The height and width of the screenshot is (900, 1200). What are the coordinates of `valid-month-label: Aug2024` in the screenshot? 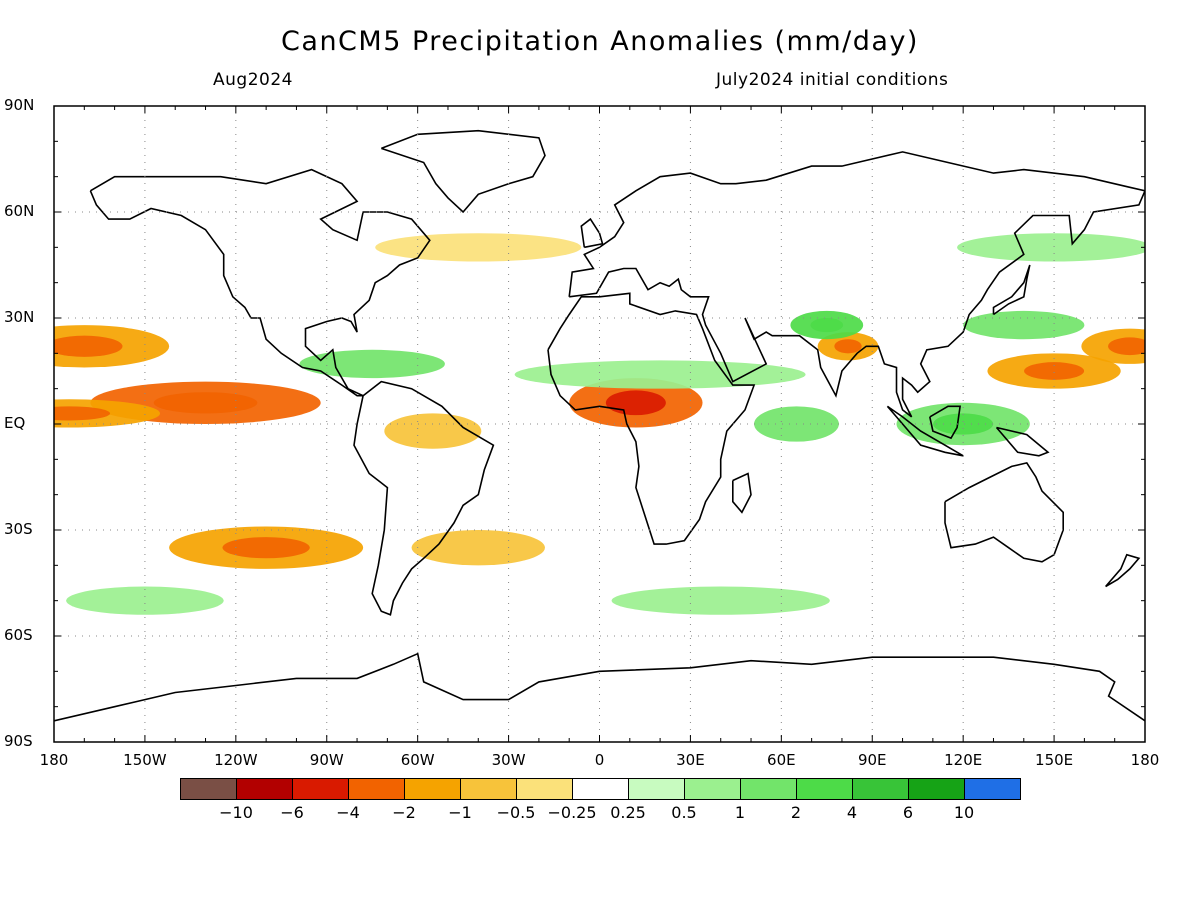 It's located at (253, 80).